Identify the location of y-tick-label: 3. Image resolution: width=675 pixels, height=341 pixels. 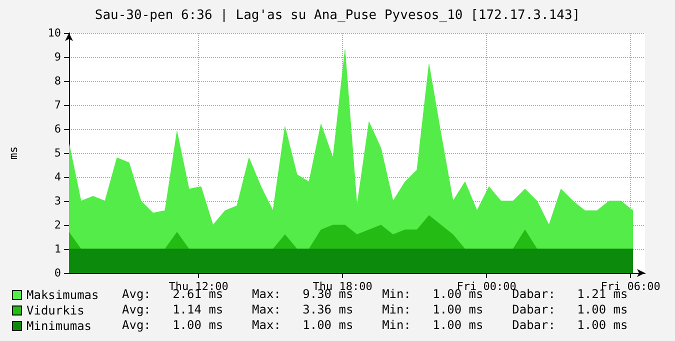
(57, 201).